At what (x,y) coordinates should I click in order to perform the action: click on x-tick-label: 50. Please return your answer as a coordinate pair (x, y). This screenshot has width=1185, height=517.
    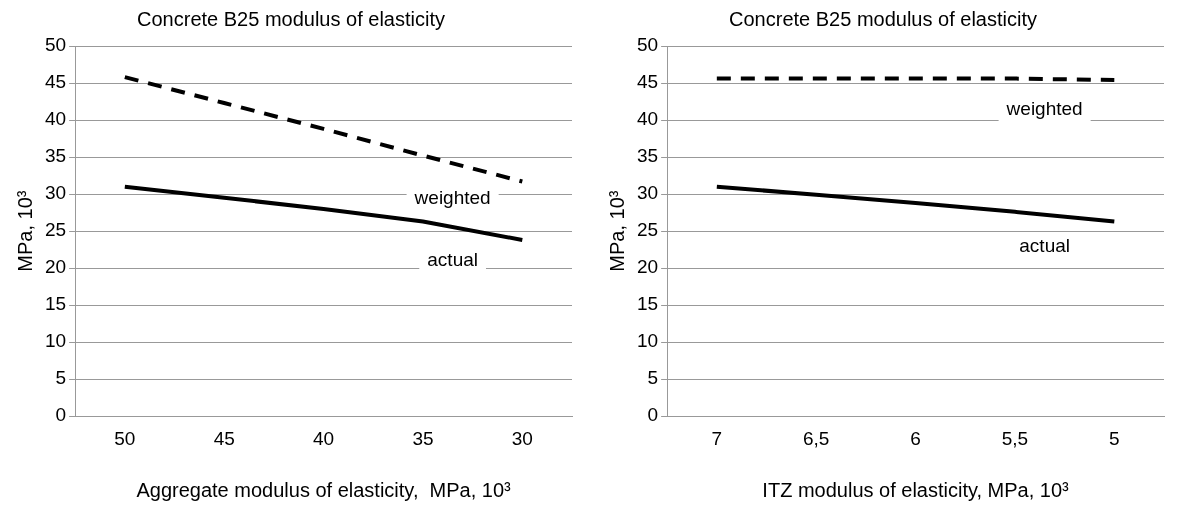
    Looking at the image, I should click on (125, 438).